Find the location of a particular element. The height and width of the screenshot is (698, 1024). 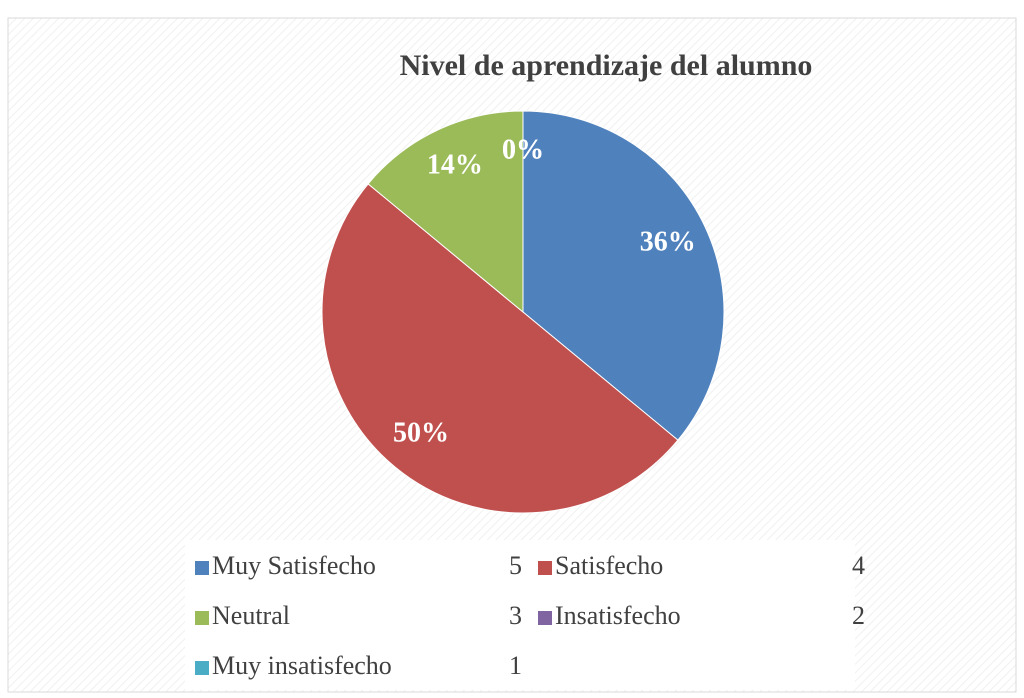

legend-label: Muy insatisfecho is located at coordinates (302, 665).